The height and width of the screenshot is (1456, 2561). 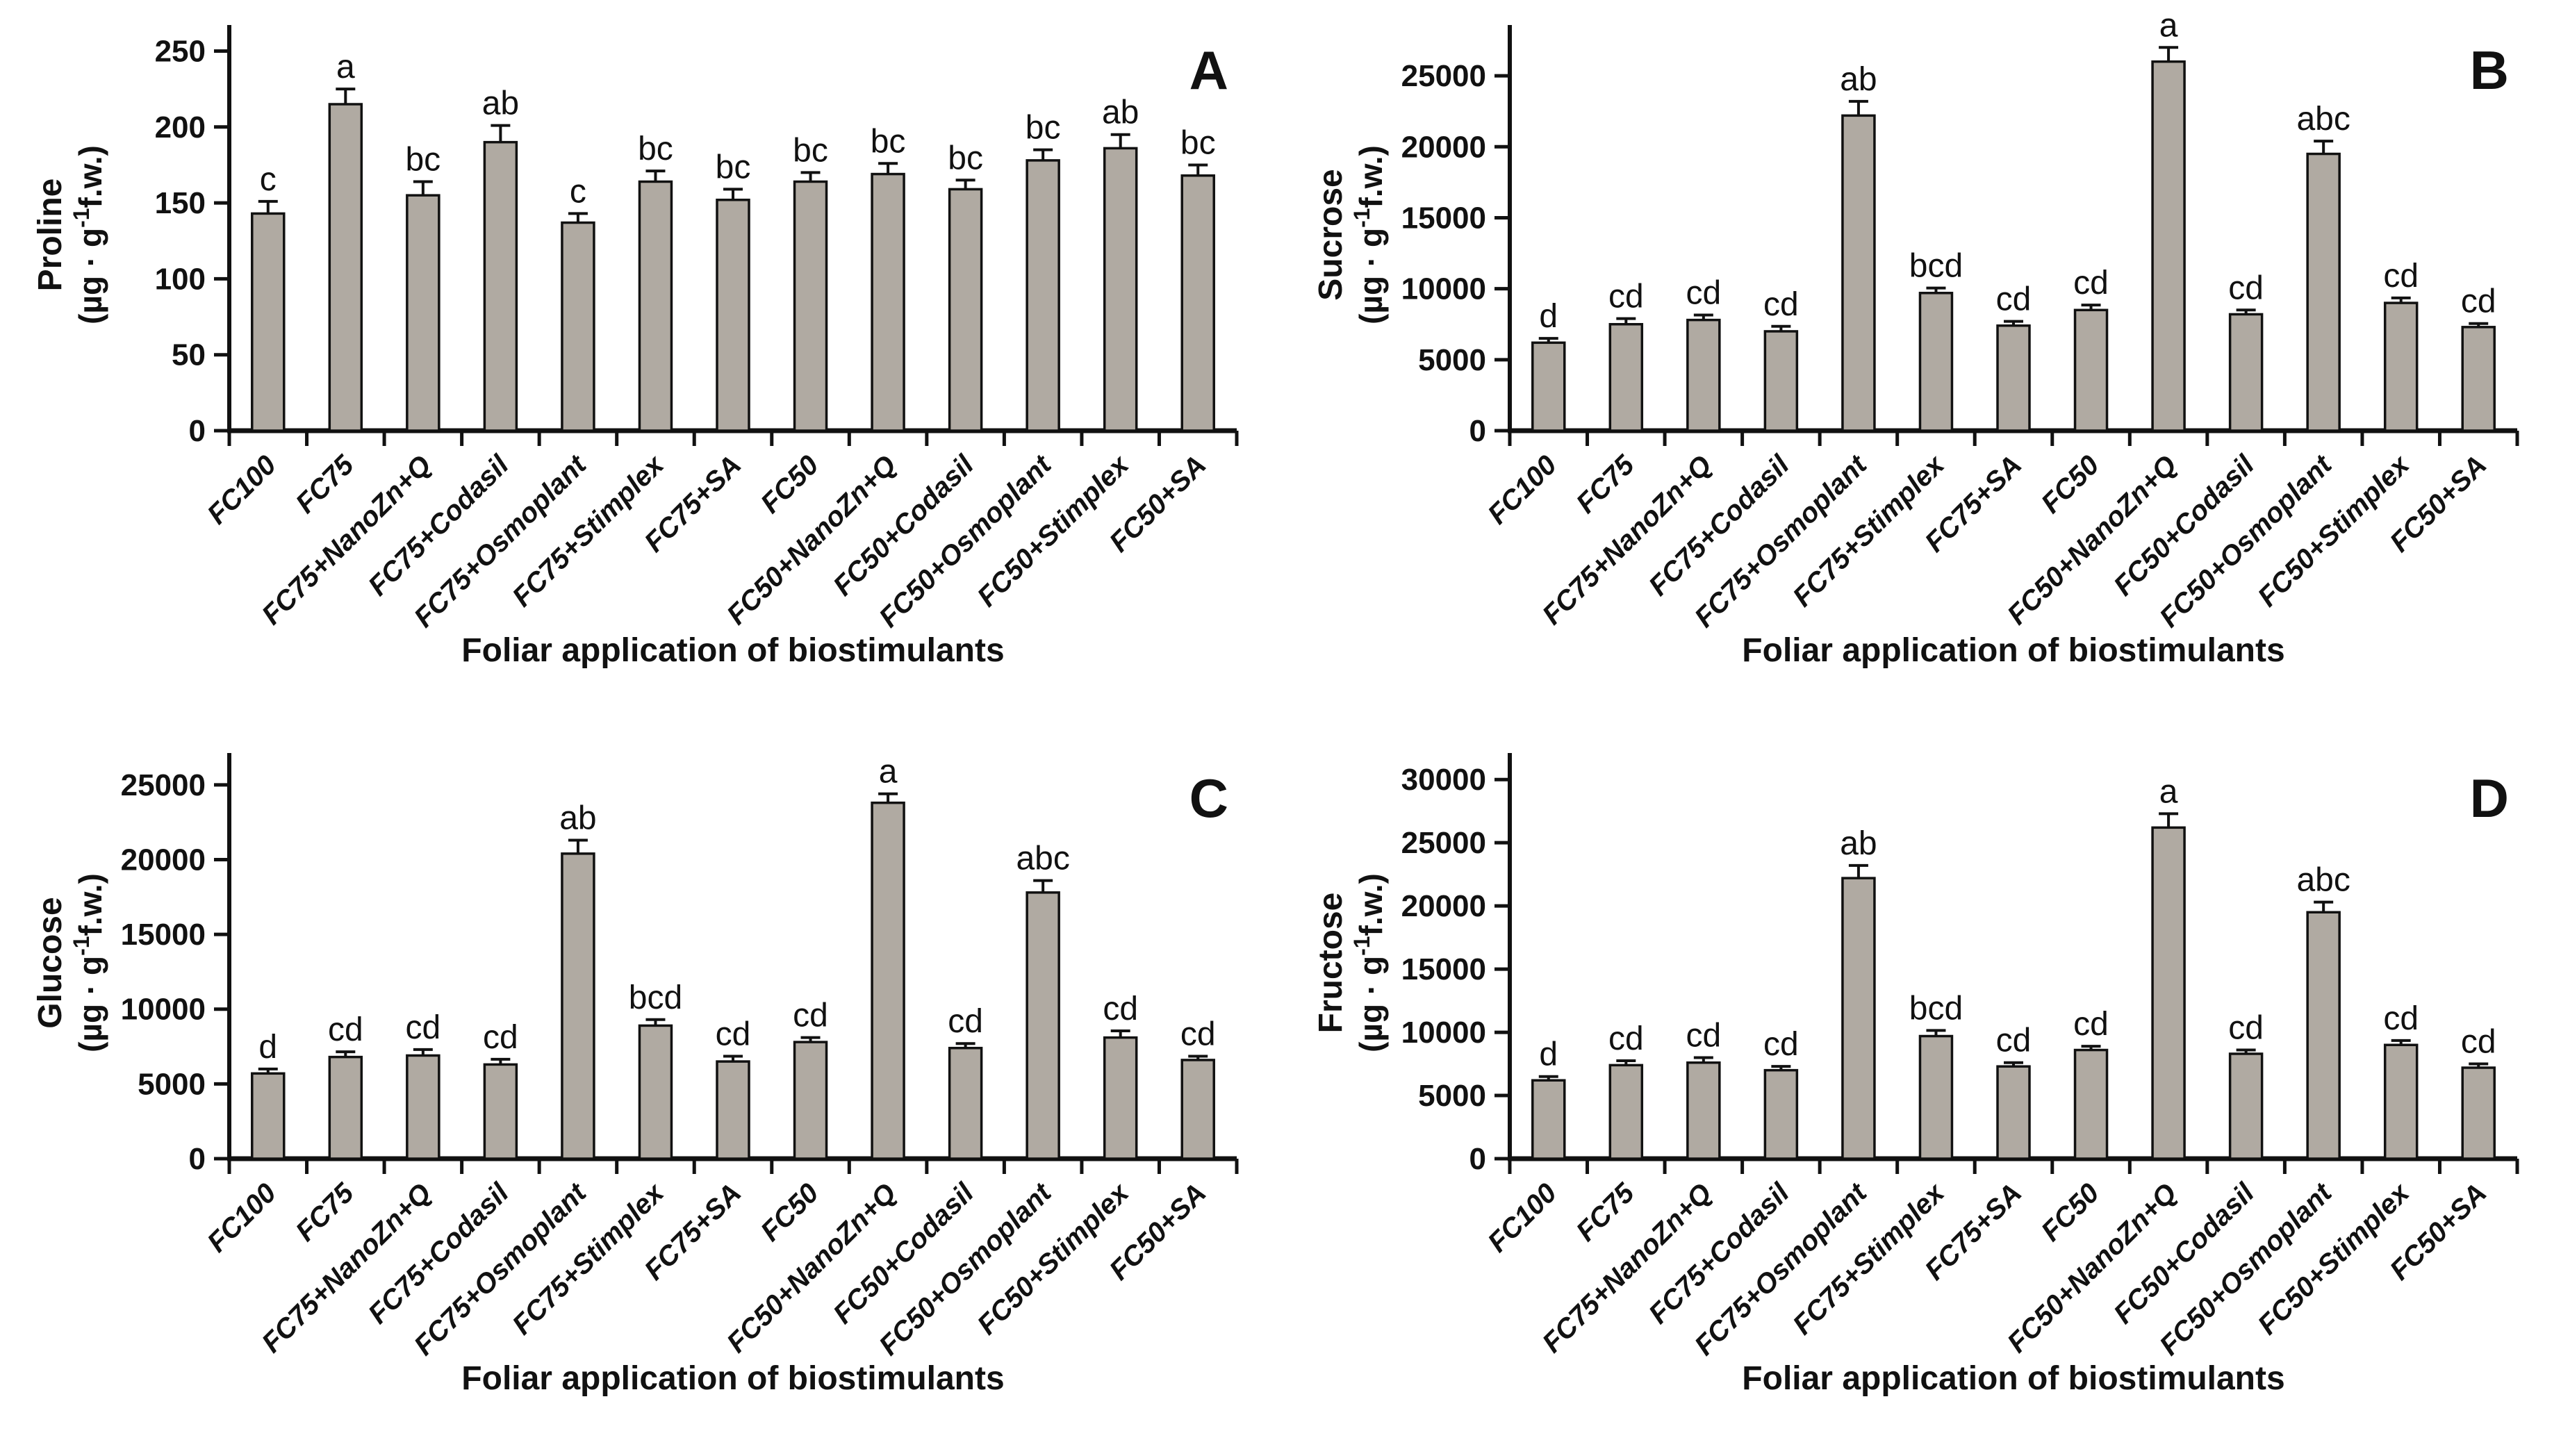 I want to click on y-axis-title: Sucrose, so click(x=1330, y=235).